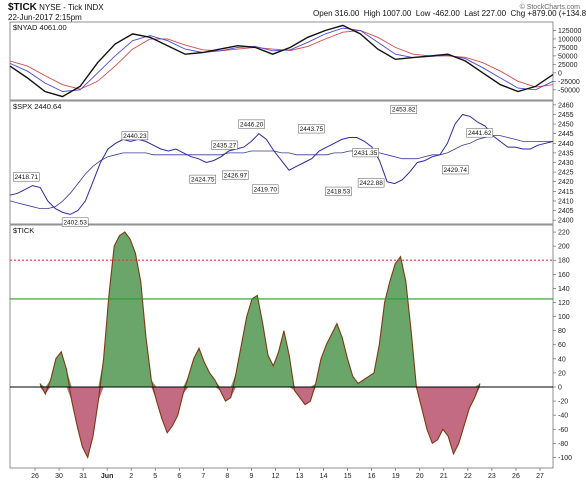  I want to click on chart-title: $TICK NYSE - Tick INDX, so click(56, 7).